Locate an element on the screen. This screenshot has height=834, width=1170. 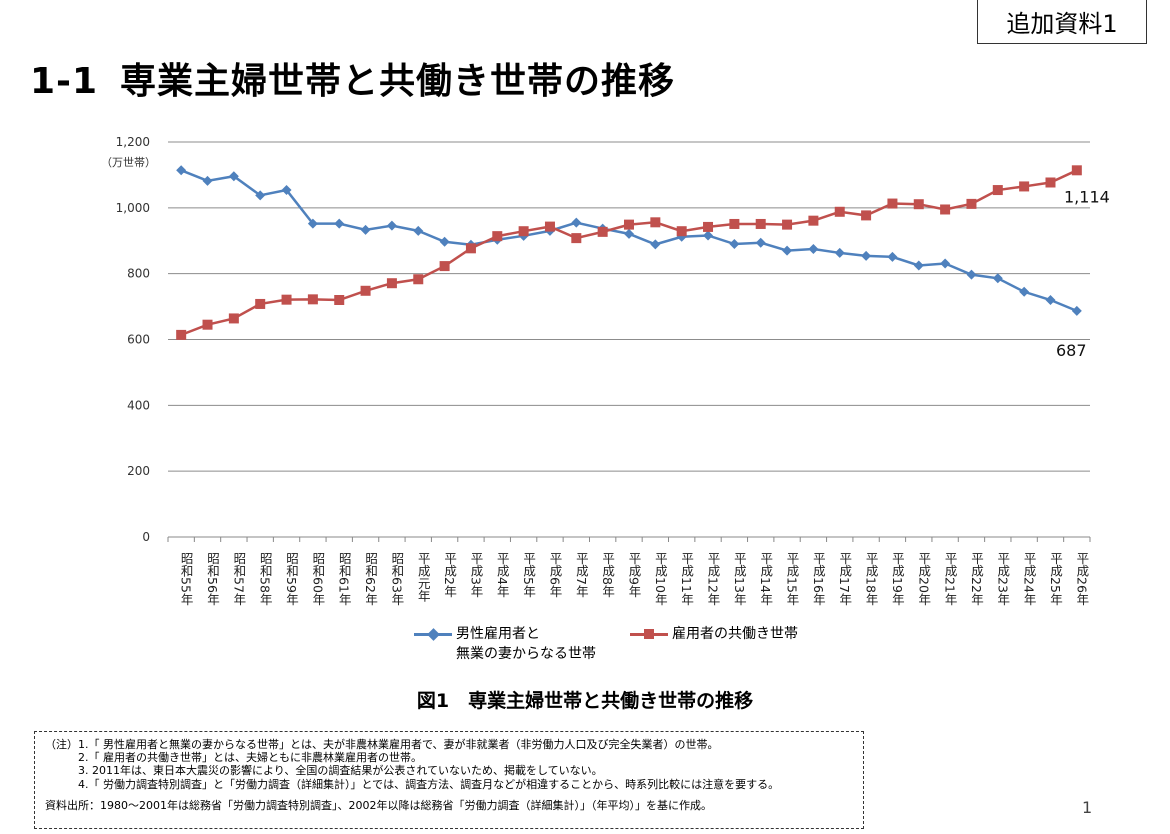
legend-label: 雇用者の共働き世帯 is located at coordinates (735, 634).